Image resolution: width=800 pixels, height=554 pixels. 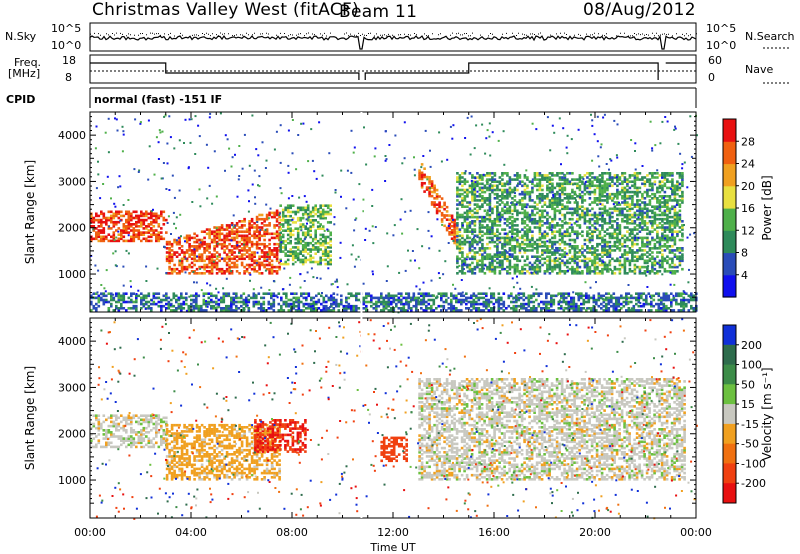 What do you see at coordinates (72, 434) in the screenshot?
I see `velocity-y-tick-label: 2000` at bounding box center [72, 434].